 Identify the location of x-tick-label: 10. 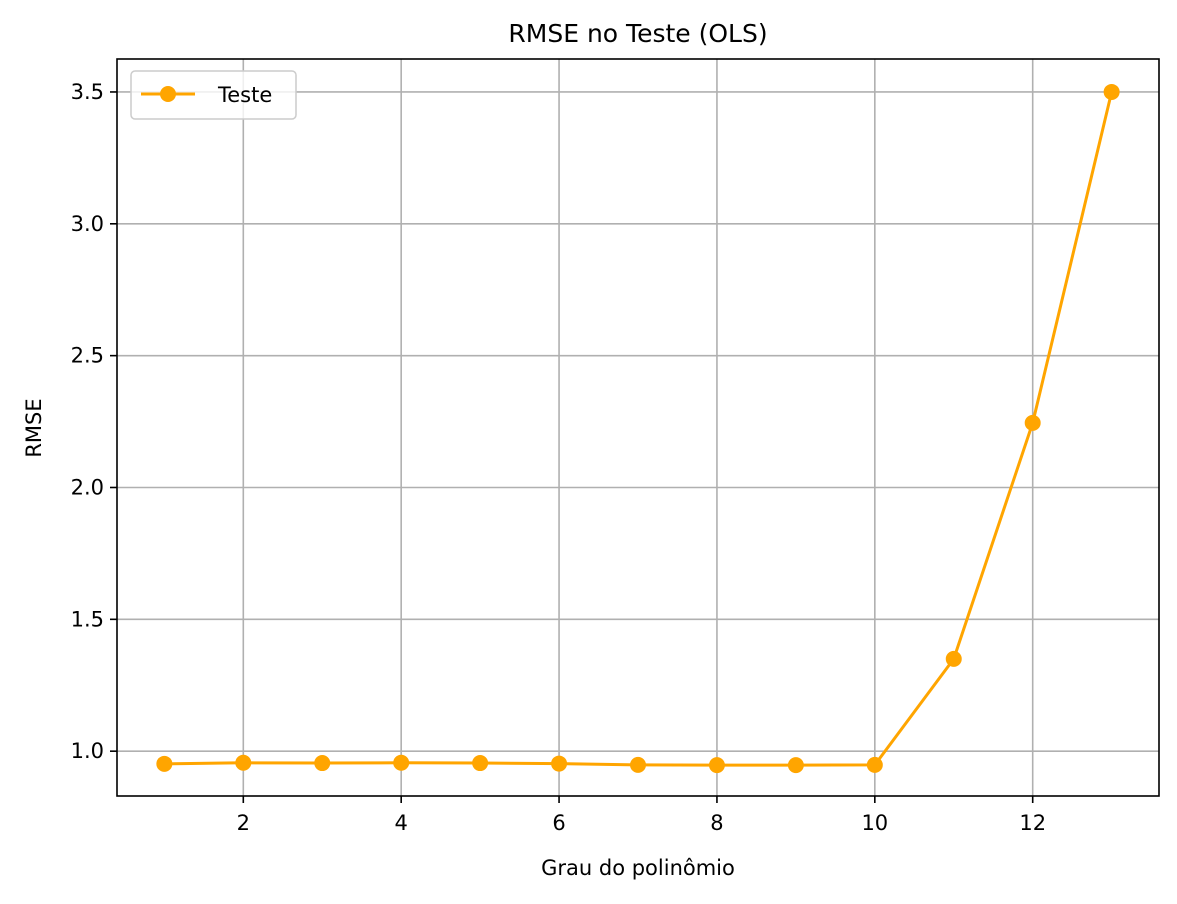
(874, 823).